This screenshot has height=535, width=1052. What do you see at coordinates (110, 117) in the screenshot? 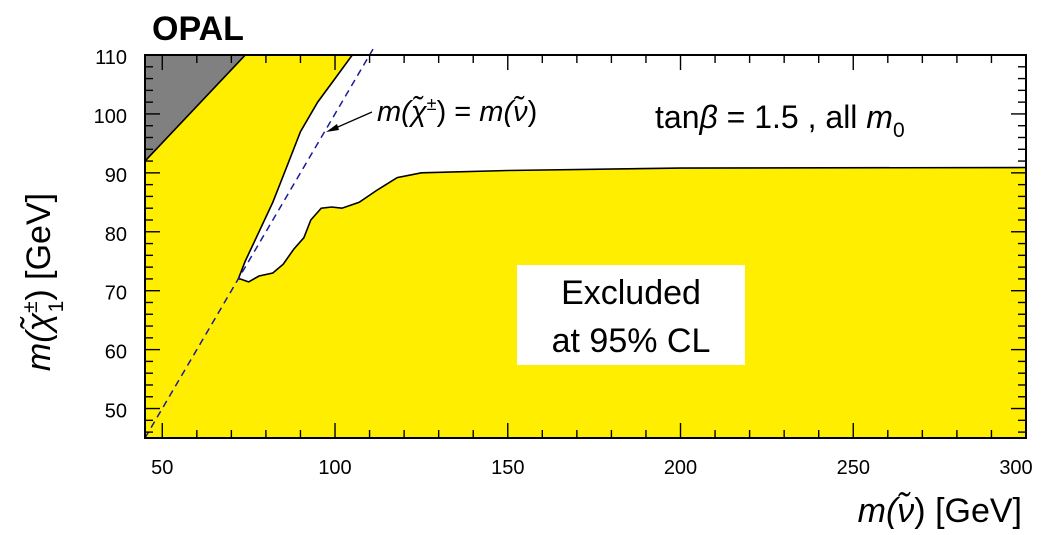
I see `y-tick-label: 100` at bounding box center [110, 117].